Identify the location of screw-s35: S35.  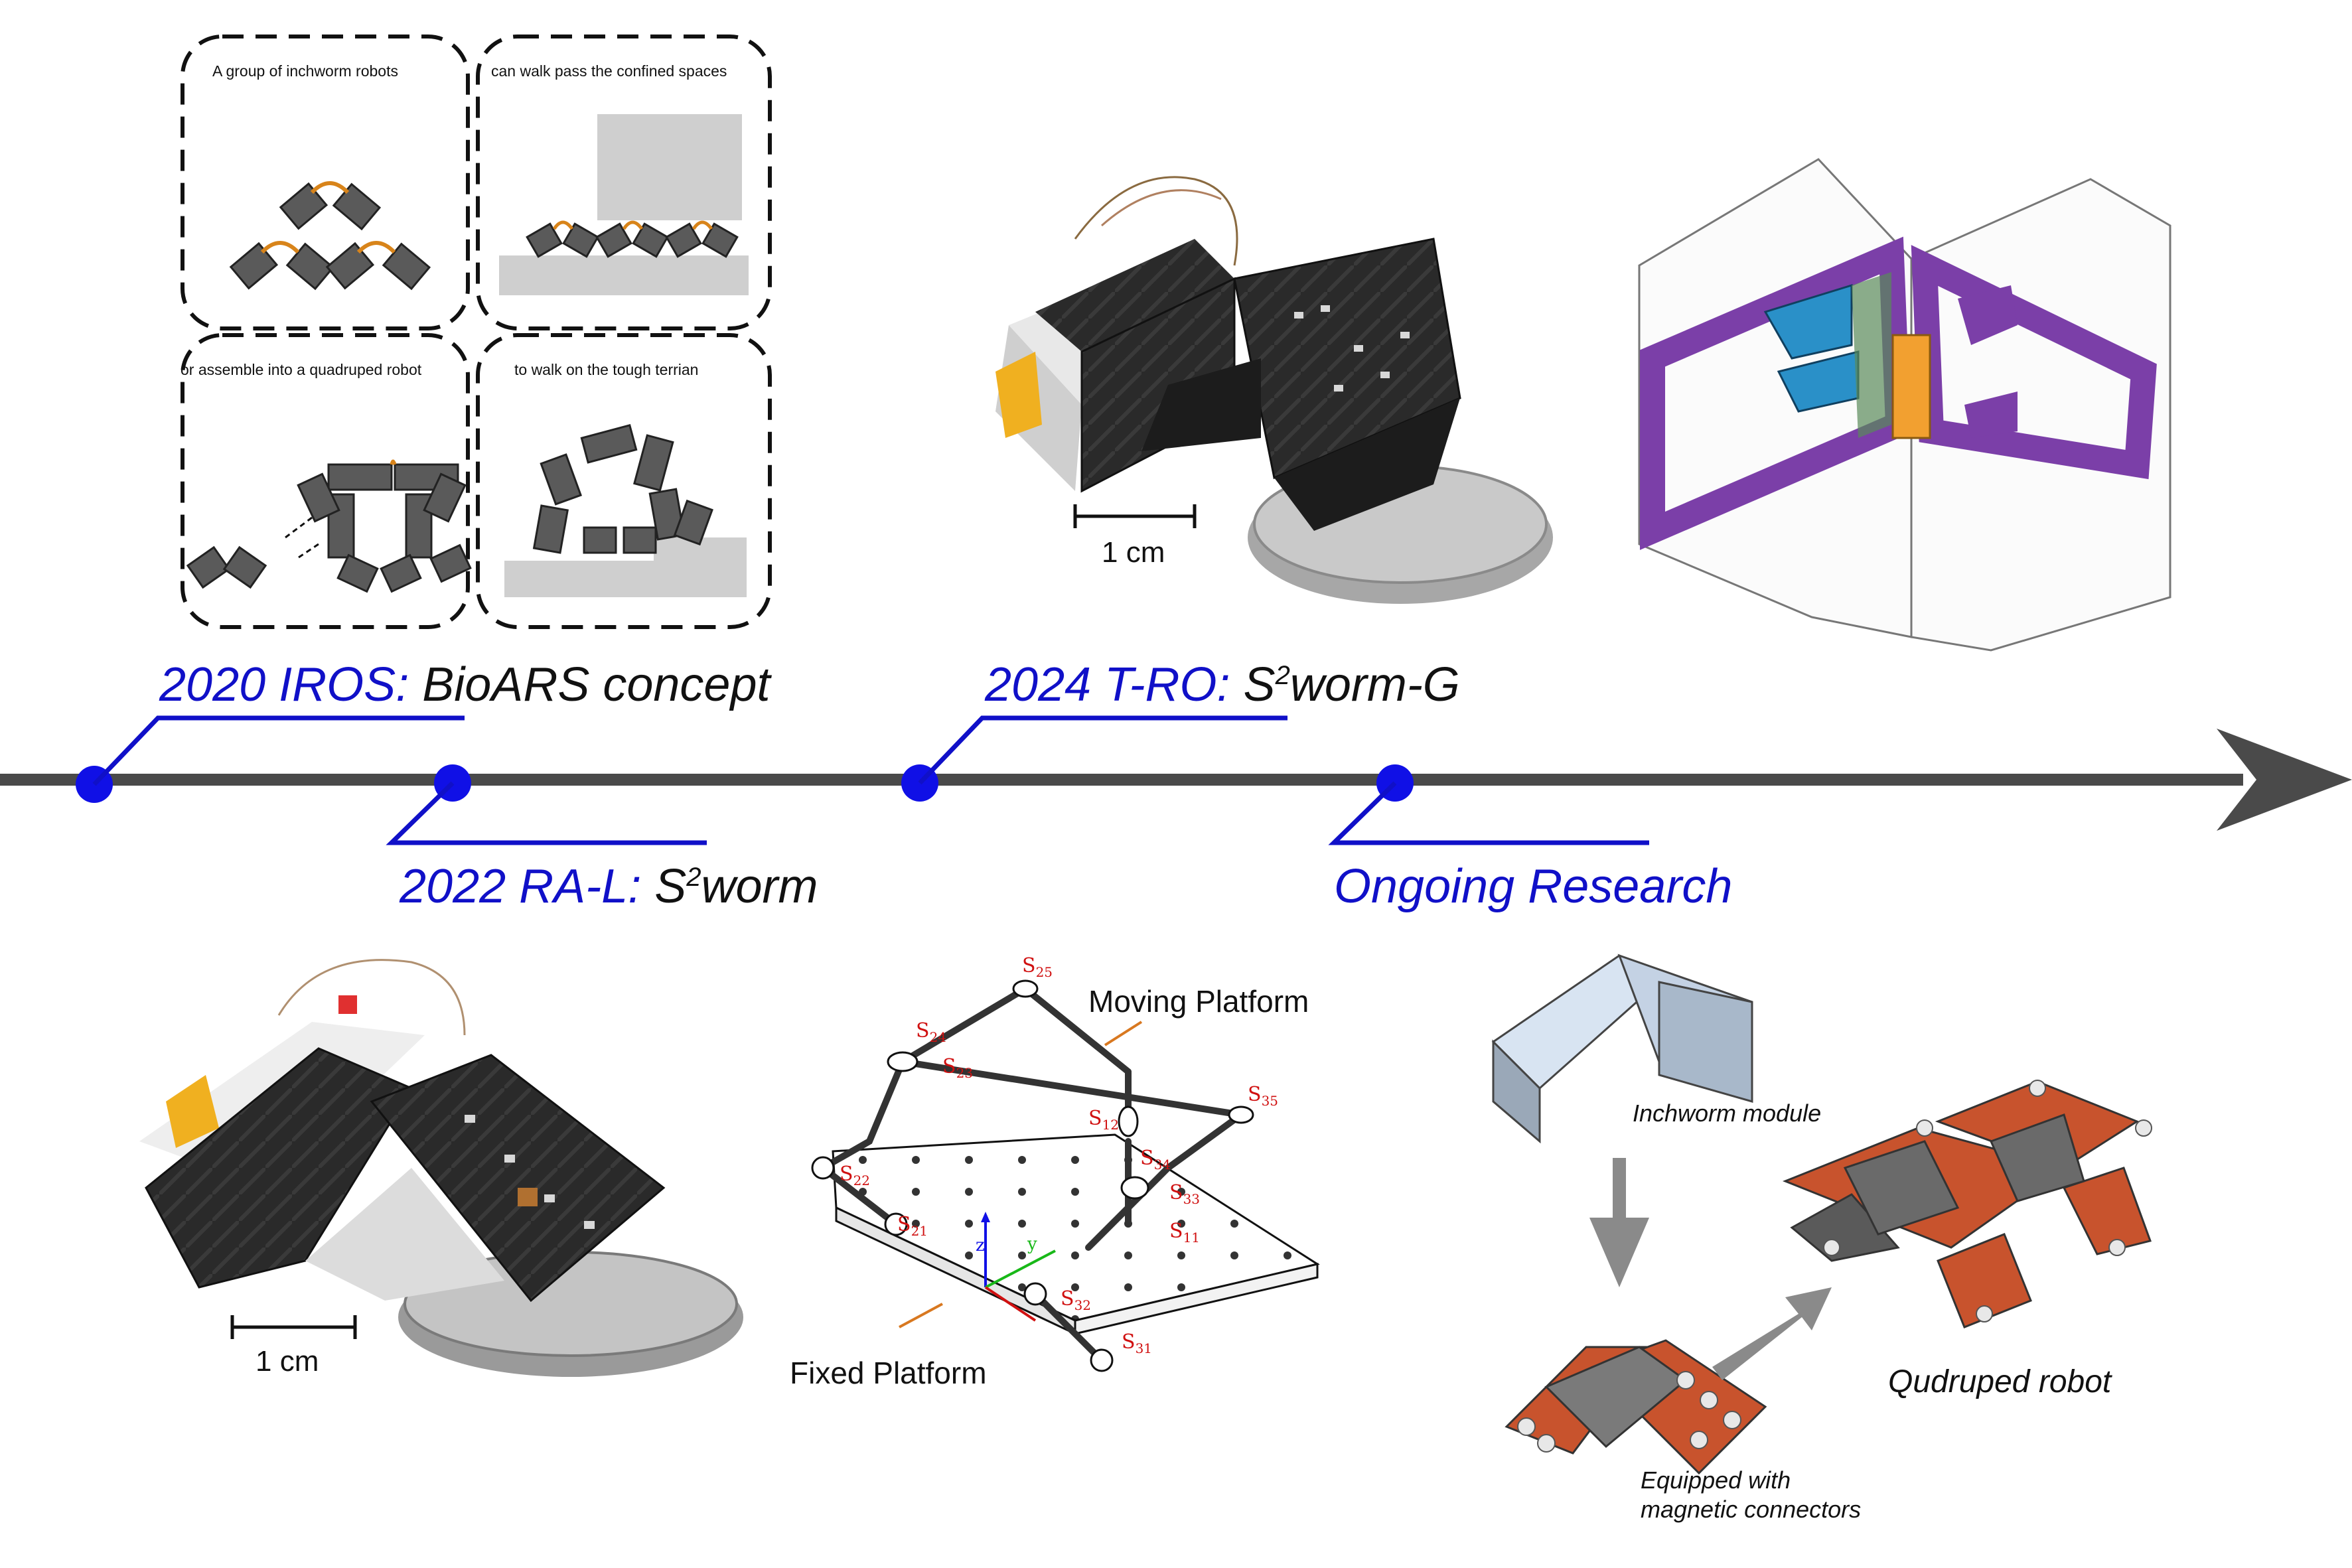
(1263, 1096).